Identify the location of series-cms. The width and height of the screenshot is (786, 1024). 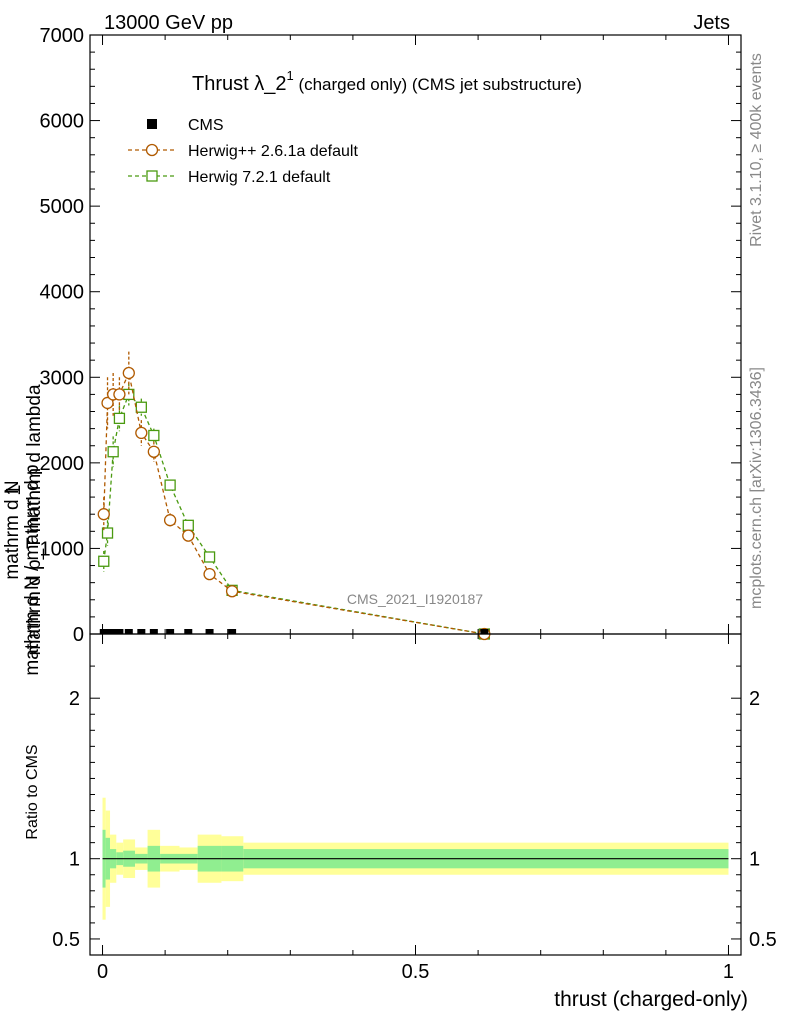
(294, 631).